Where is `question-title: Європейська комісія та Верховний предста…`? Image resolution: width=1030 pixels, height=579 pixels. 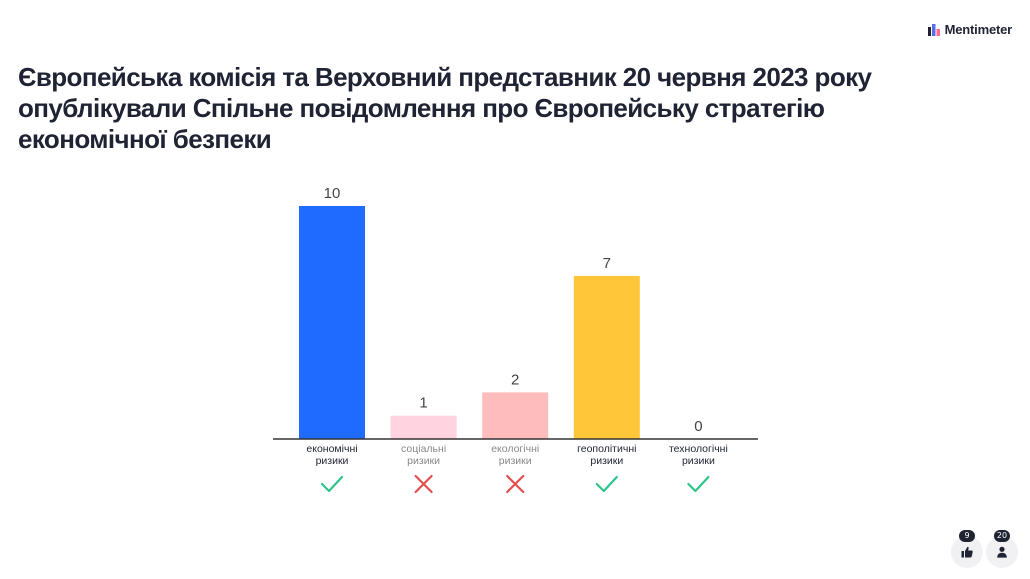
question-title: Європейська комісія та Верховний предста… is located at coordinates (445, 108).